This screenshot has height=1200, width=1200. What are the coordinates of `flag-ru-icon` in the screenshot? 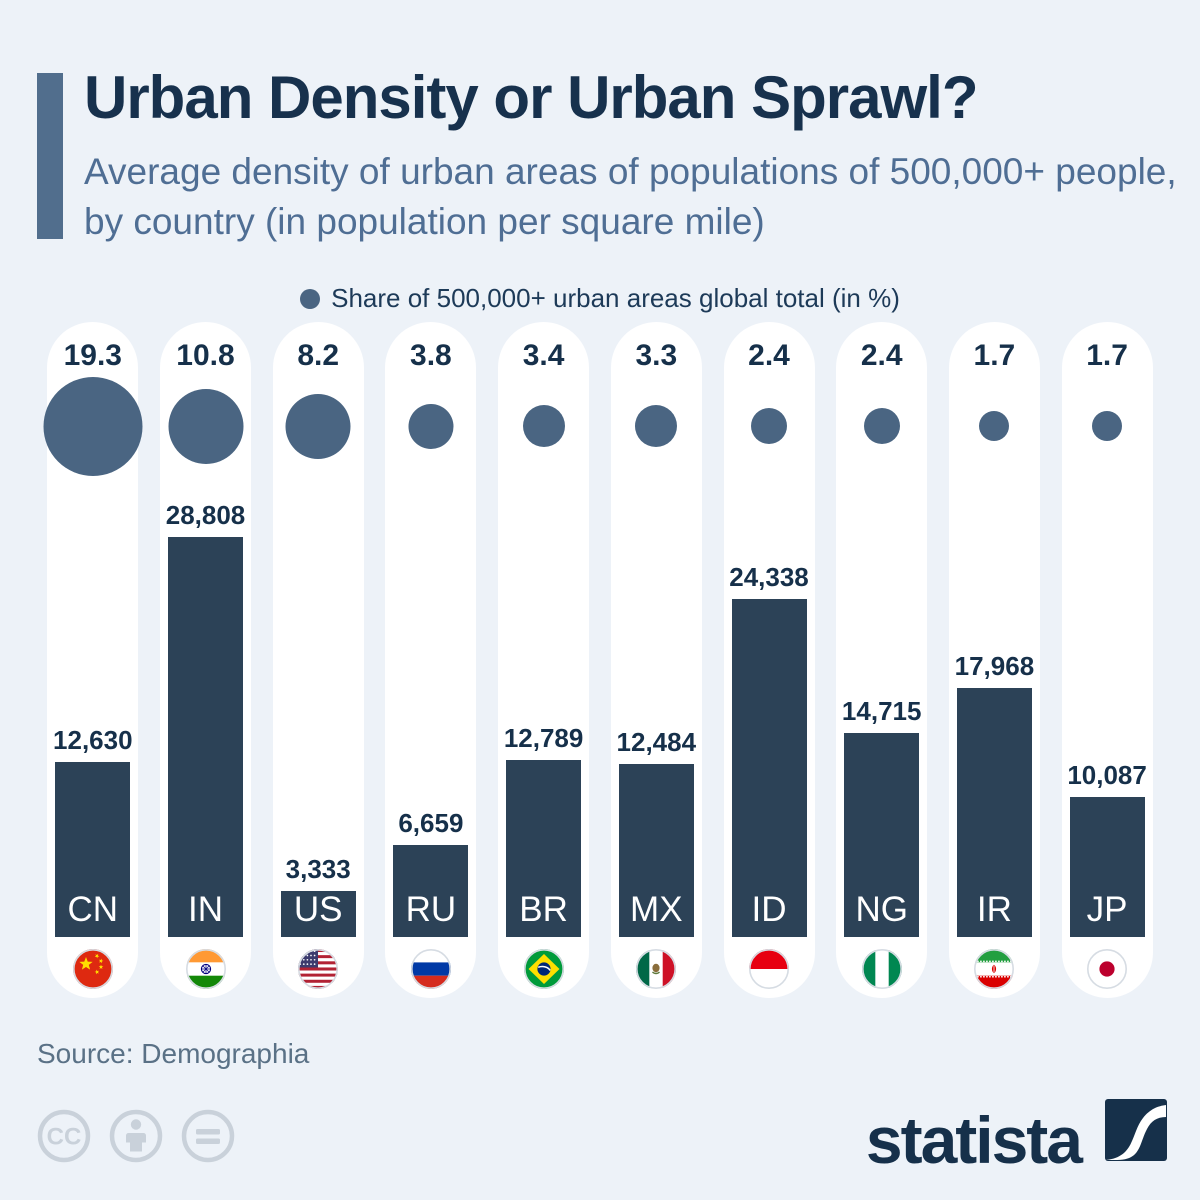 It's located at (430, 969).